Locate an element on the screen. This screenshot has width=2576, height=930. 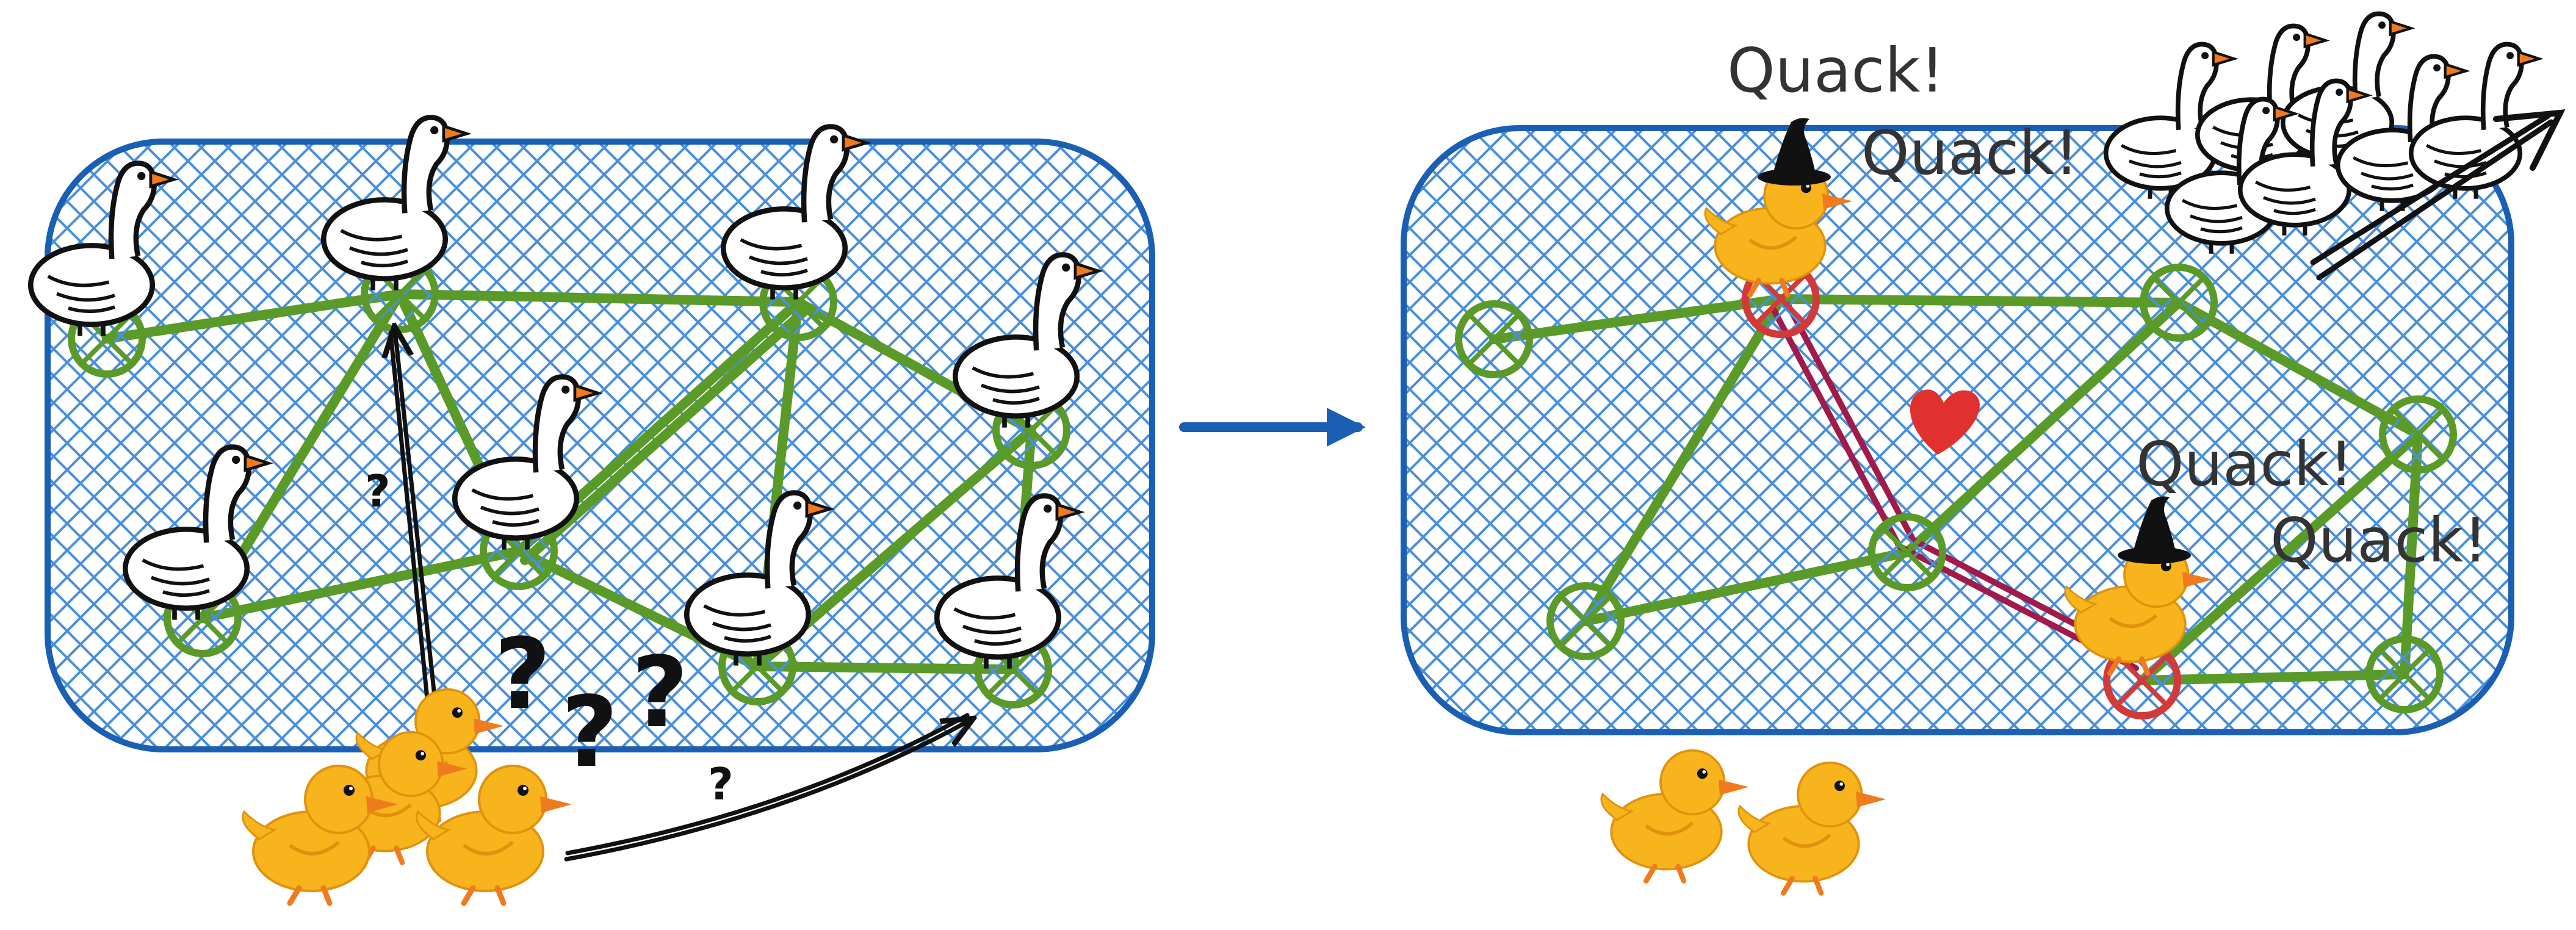
right-ducklings is located at coordinates (1743, 822).